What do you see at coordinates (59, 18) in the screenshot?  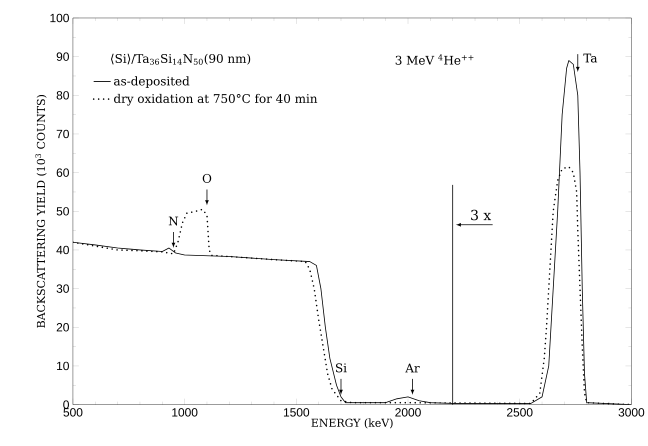 I see `y-tick-label: 100` at bounding box center [59, 18].